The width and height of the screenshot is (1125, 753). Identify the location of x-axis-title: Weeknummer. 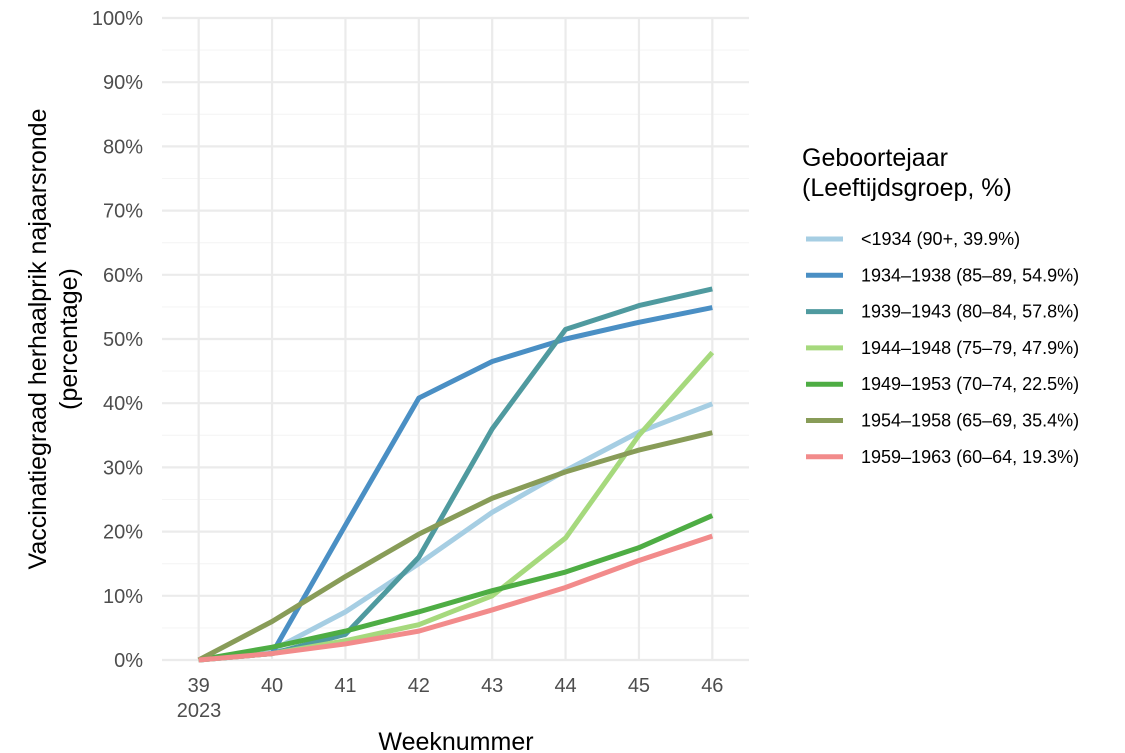
(455, 740).